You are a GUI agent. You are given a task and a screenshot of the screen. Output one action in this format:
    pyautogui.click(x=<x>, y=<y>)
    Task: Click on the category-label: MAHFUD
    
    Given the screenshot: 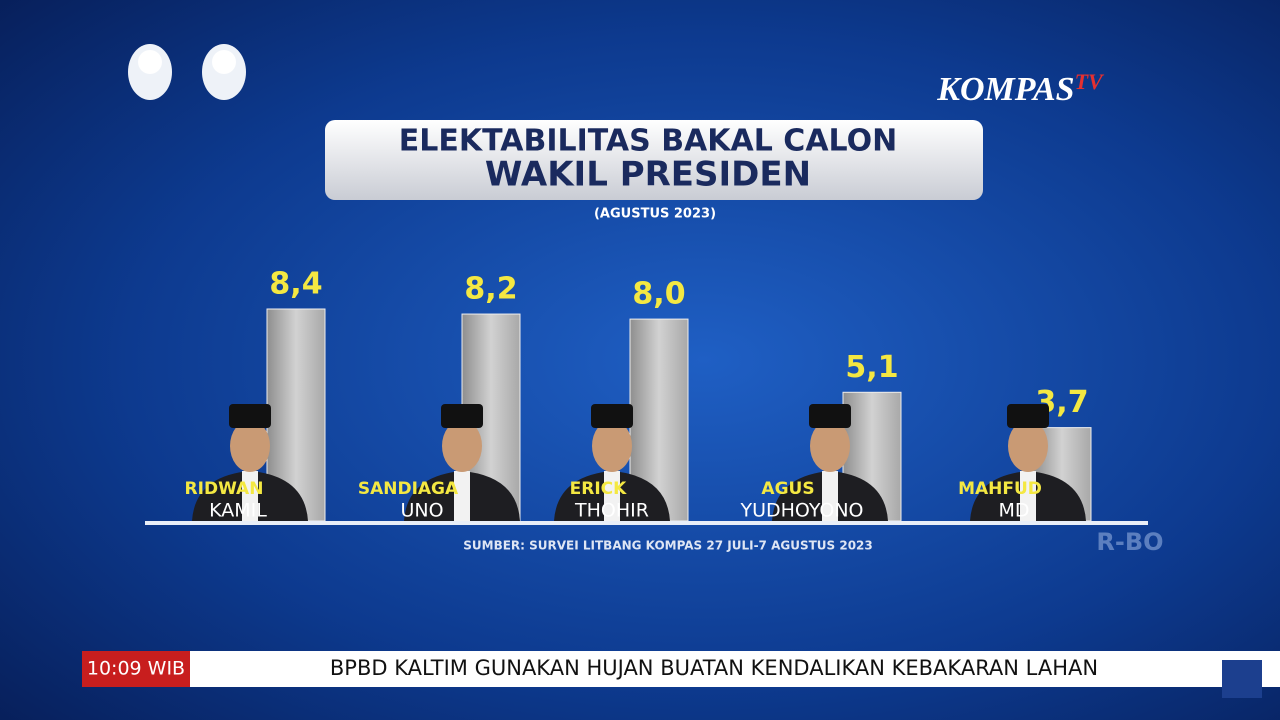 What is the action you would take?
    pyautogui.click(x=1000, y=489)
    